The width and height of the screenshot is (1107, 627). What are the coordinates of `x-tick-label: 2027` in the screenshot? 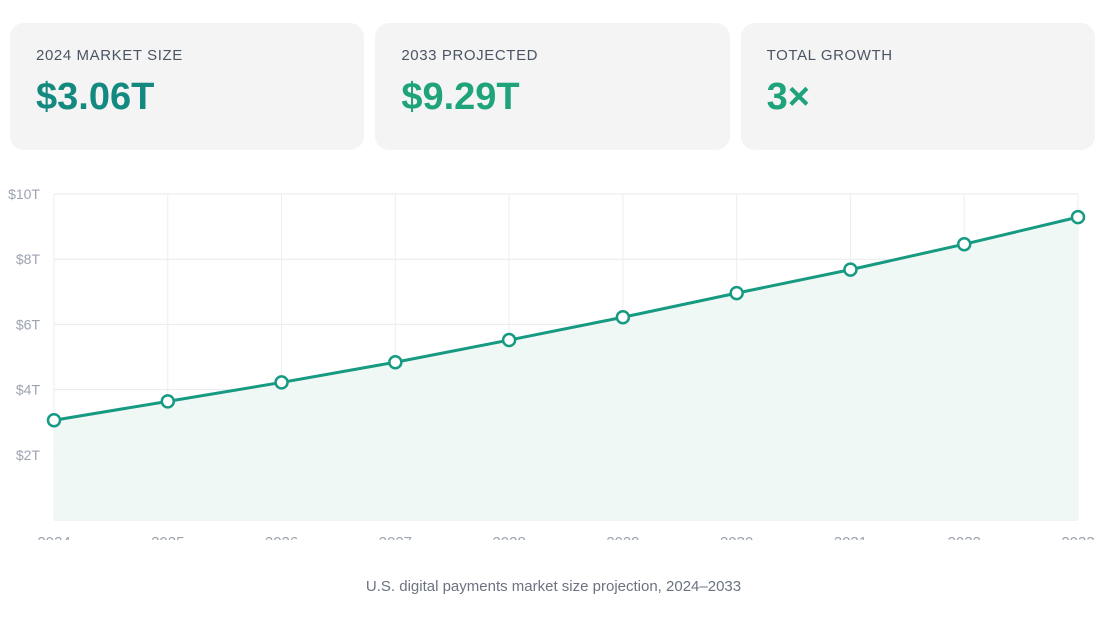 It's located at (395, 537).